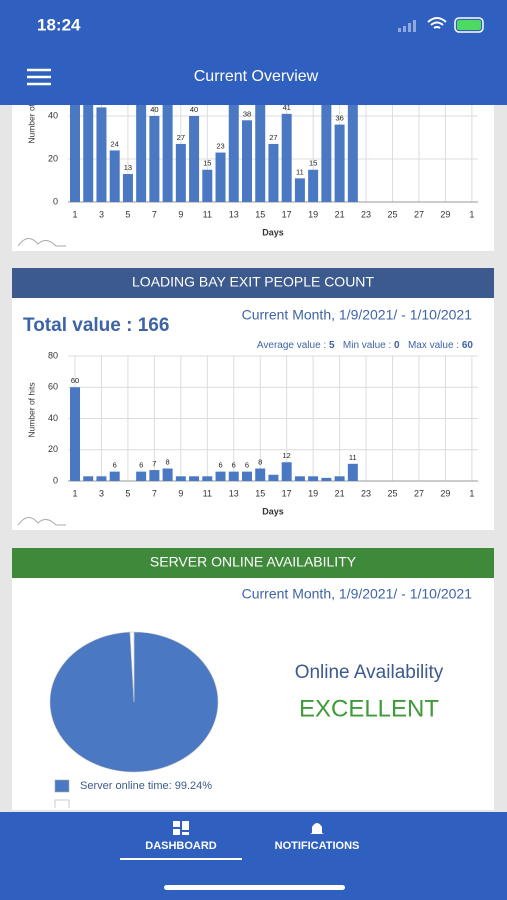 The image size is (507, 900). I want to click on chart: Server online time: 99.24%, so click(134, 719).